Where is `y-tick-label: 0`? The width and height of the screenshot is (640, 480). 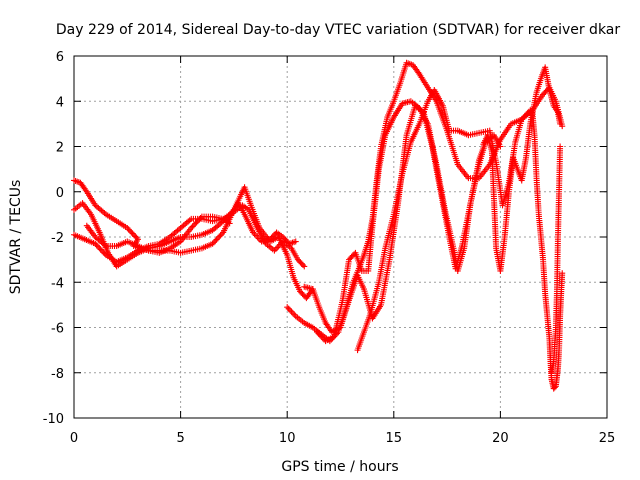
y-tick-label: 0 is located at coordinates (60, 193).